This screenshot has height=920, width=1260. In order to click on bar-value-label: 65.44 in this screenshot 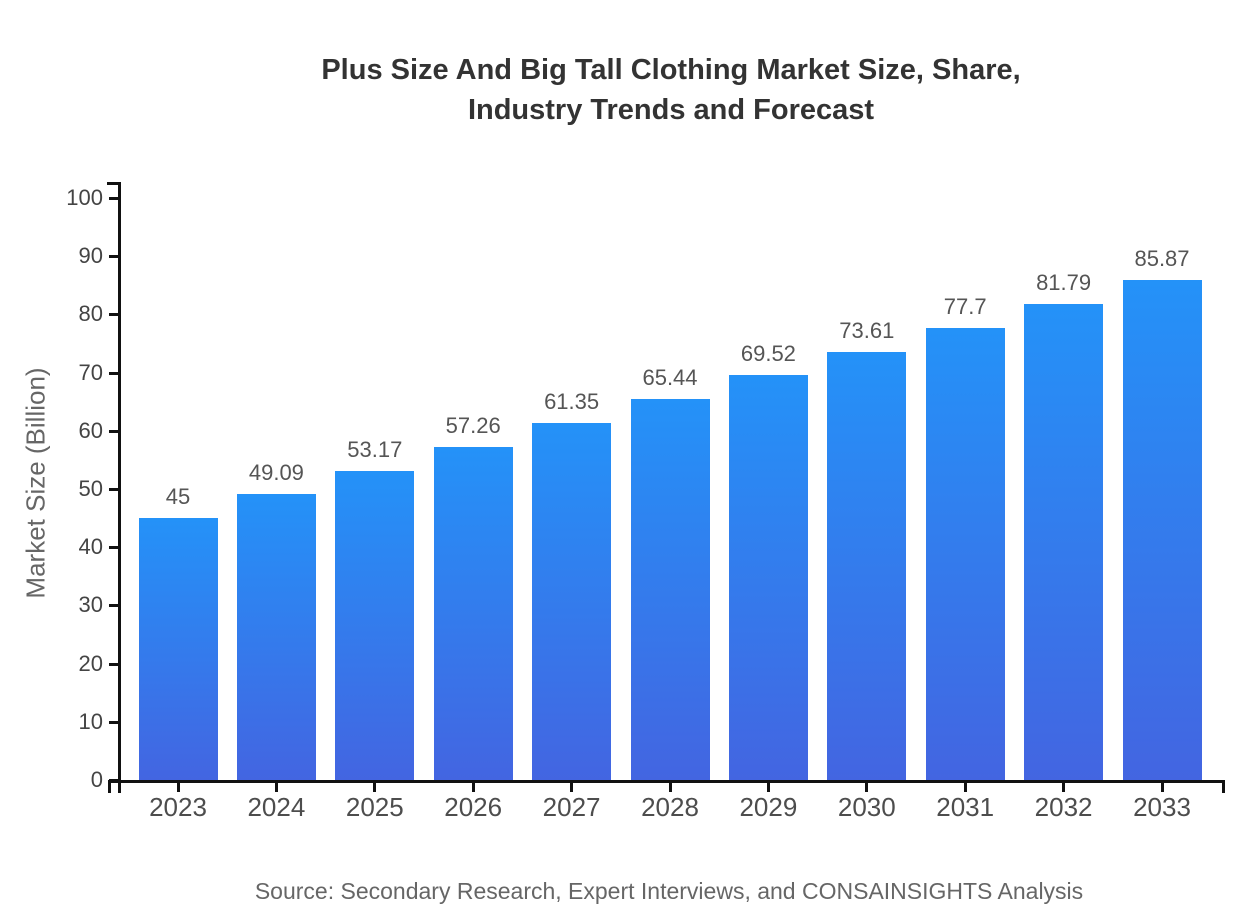, I will do `click(670, 378)`.